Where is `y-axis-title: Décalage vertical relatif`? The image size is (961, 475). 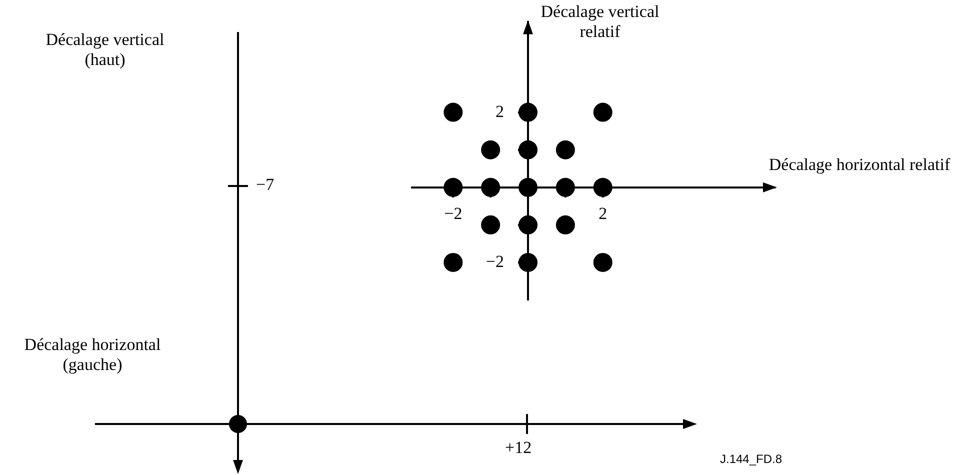
y-axis-title: Décalage vertical relatif is located at coordinates (600, 22).